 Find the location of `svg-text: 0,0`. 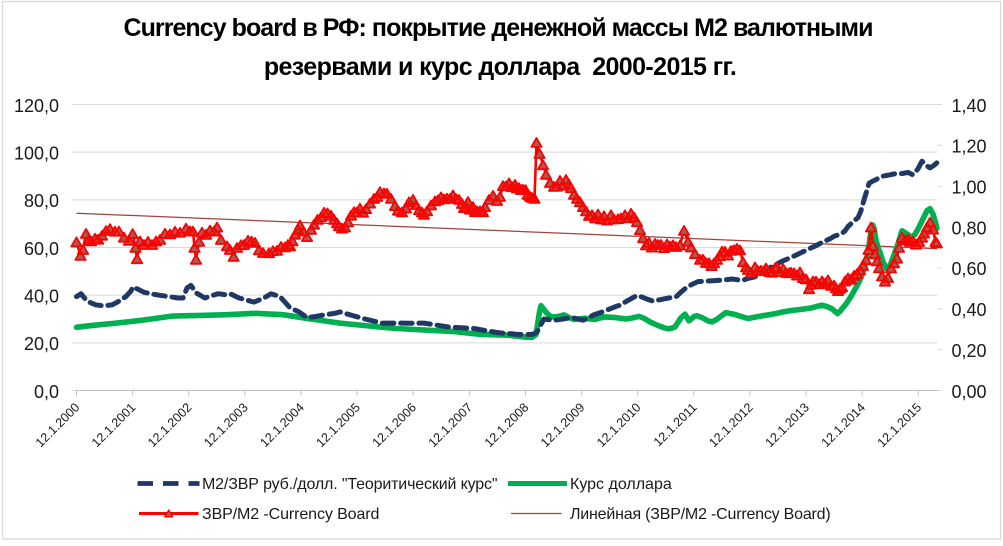

svg-text: 0,0 is located at coordinates (46, 392).